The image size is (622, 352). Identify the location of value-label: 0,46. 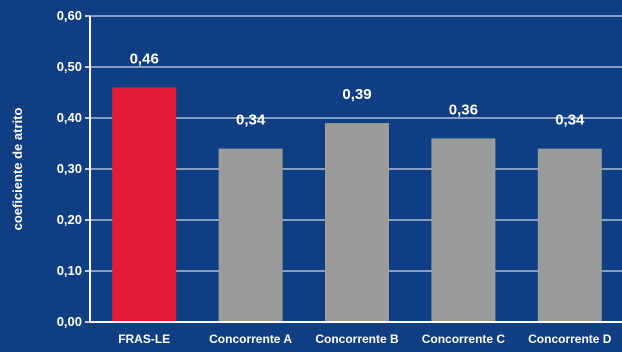
(144, 58).